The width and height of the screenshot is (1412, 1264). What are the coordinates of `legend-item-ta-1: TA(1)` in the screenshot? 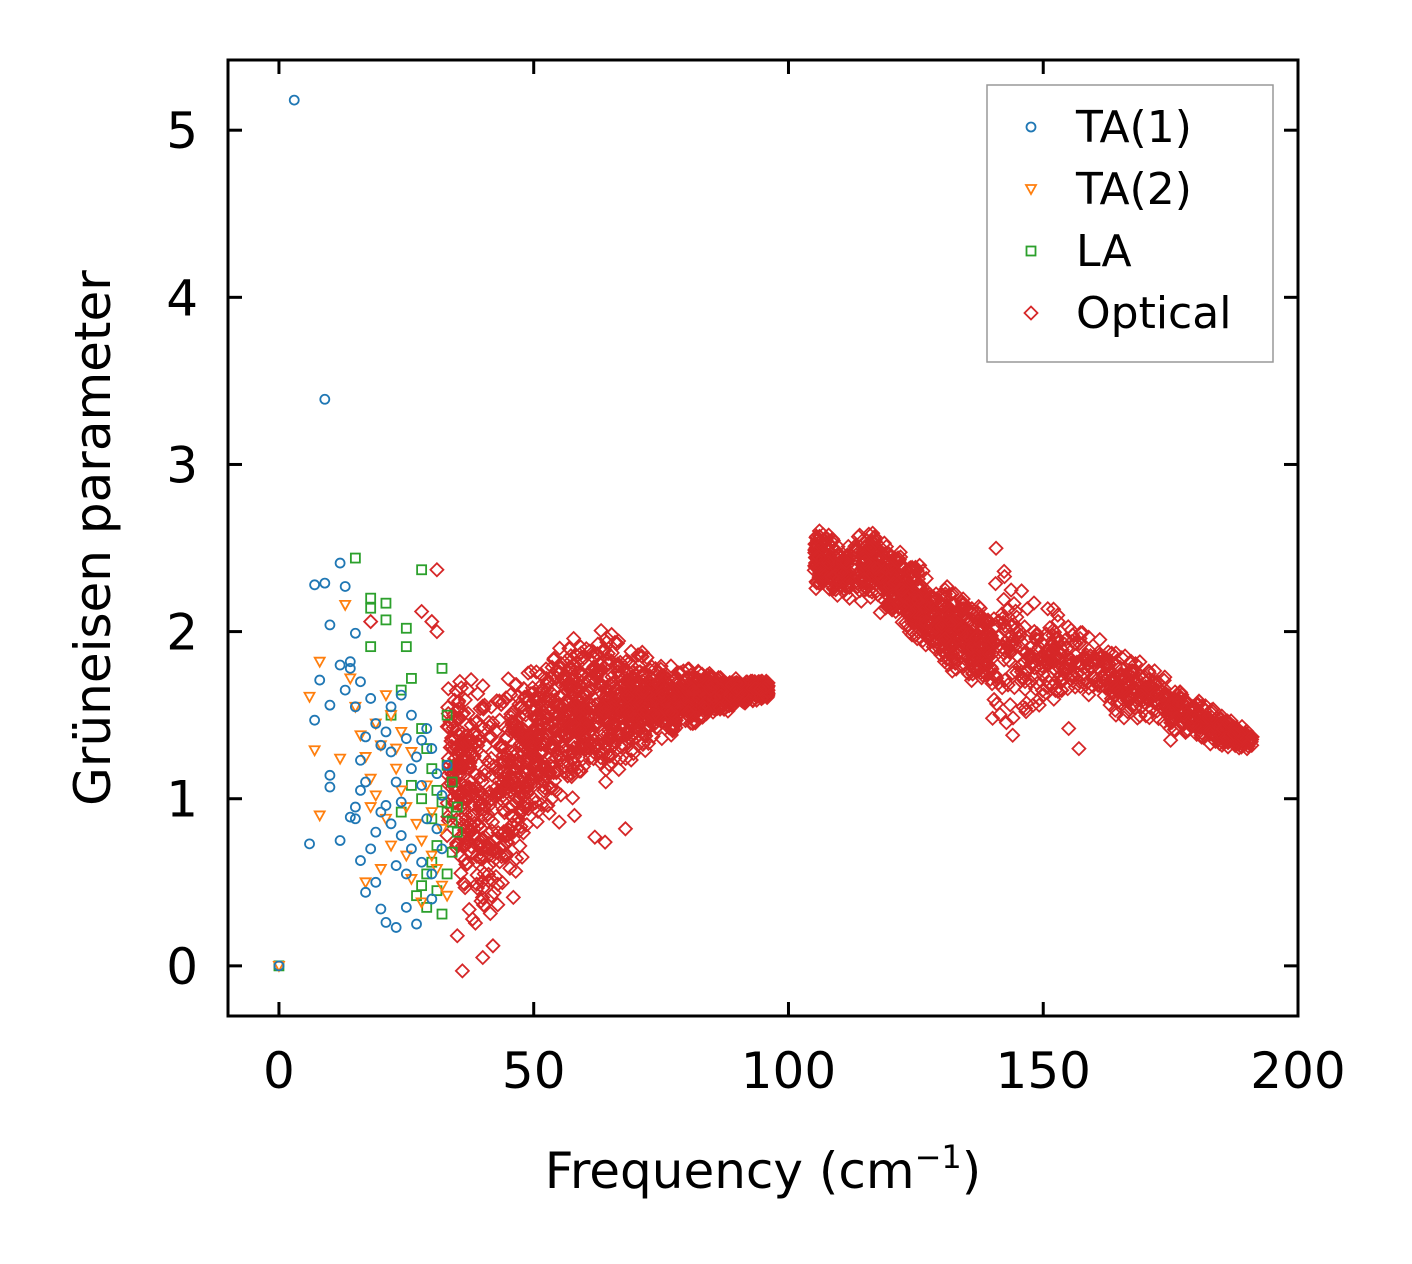 It's located at (1108, 127).